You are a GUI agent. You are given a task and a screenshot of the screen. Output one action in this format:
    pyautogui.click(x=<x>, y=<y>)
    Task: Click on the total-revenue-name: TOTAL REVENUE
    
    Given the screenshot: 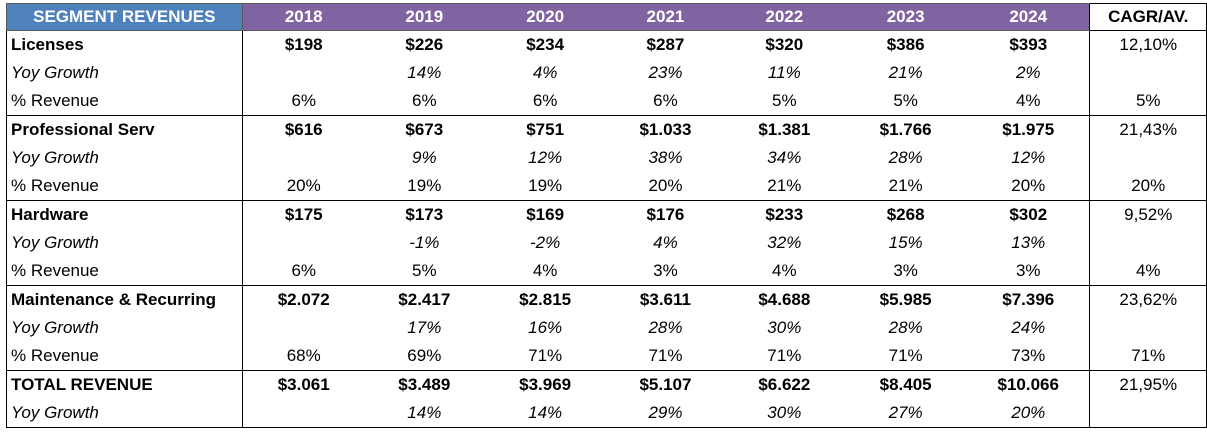 What is the action you would take?
    pyautogui.click(x=124, y=384)
    